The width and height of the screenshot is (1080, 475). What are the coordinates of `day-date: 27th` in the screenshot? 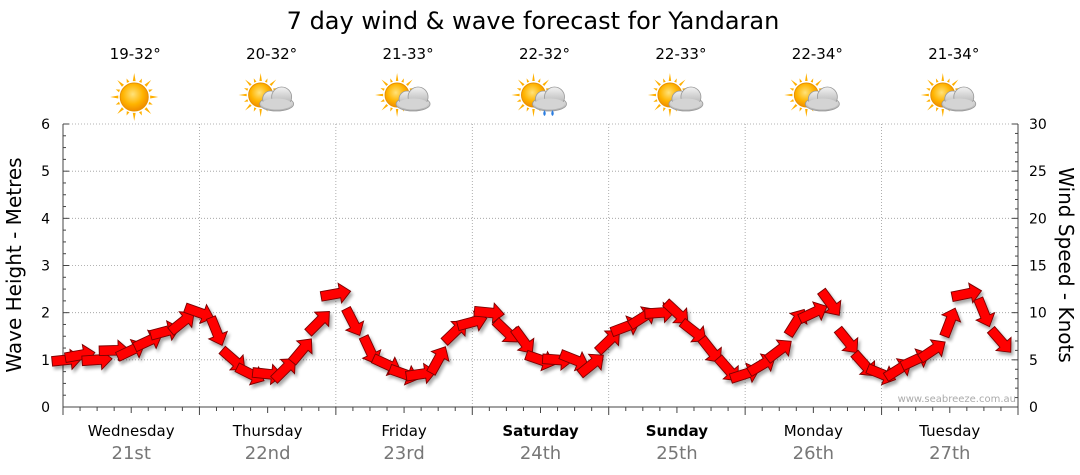 It's located at (949, 453).